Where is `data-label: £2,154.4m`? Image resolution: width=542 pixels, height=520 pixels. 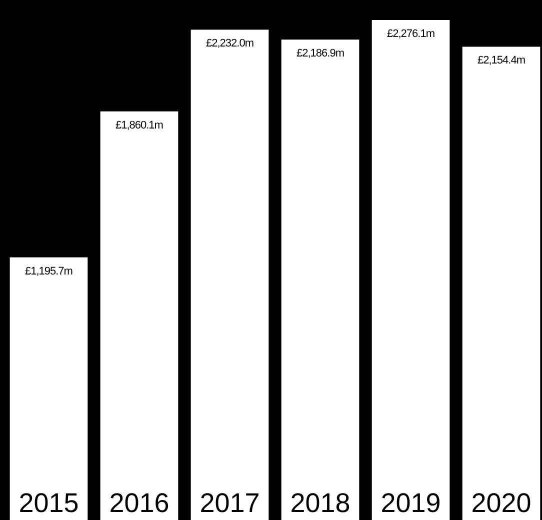
data-label: £2,154.4m is located at coordinates (502, 60).